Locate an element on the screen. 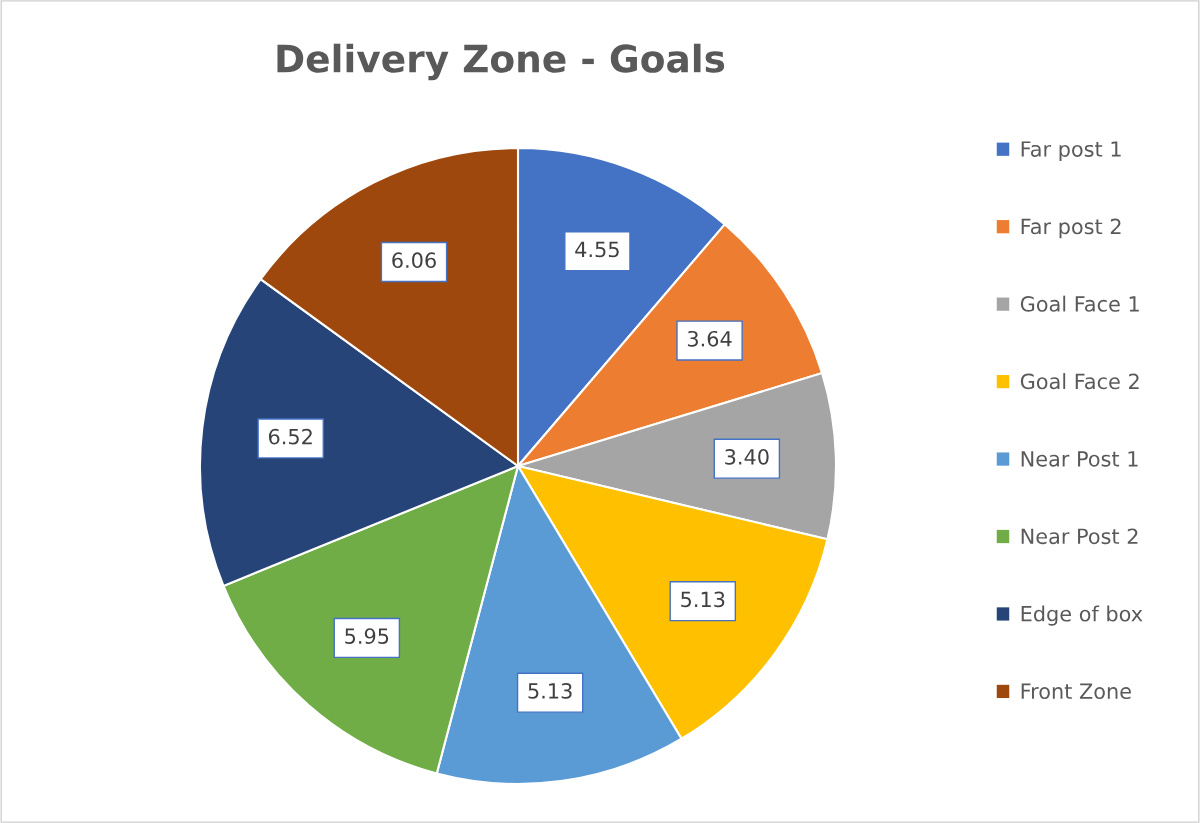  legend-label: Near Post 2 is located at coordinates (1079, 536).